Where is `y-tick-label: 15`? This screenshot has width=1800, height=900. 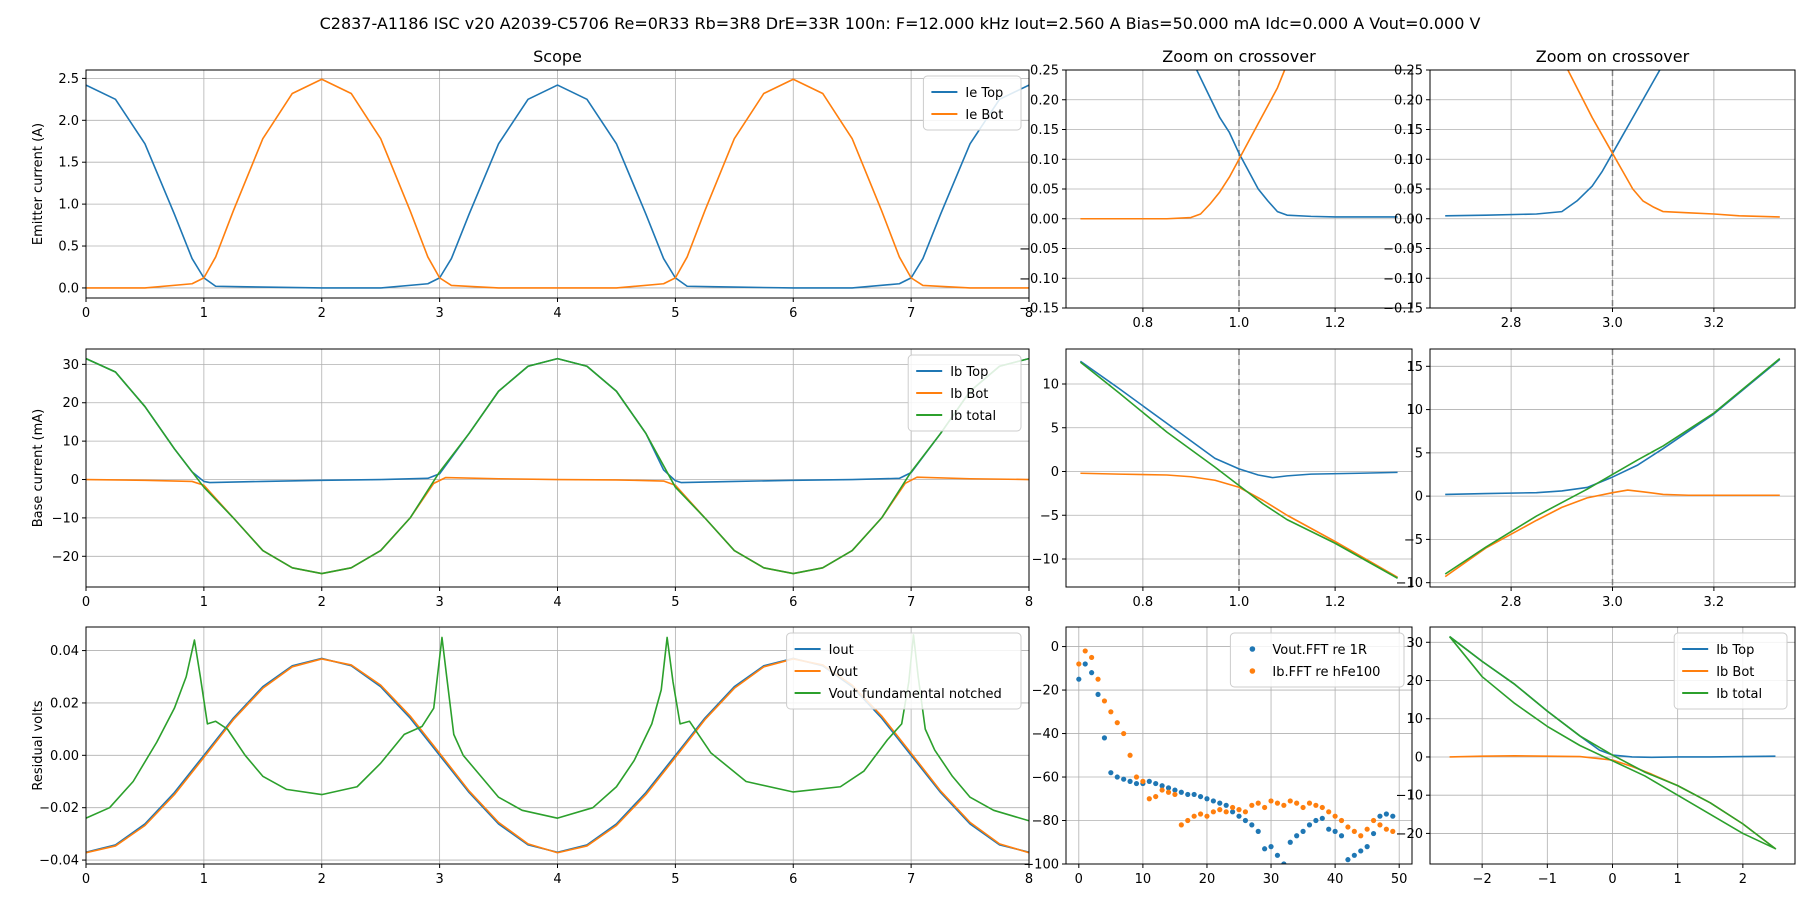
y-tick-label: 15 is located at coordinates (1414, 367).